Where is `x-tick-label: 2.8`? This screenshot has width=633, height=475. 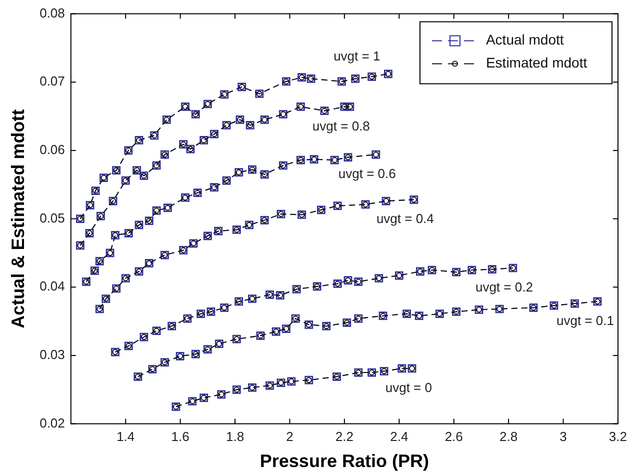
x-tick-label: 2.8 is located at coordinates (509, 436).